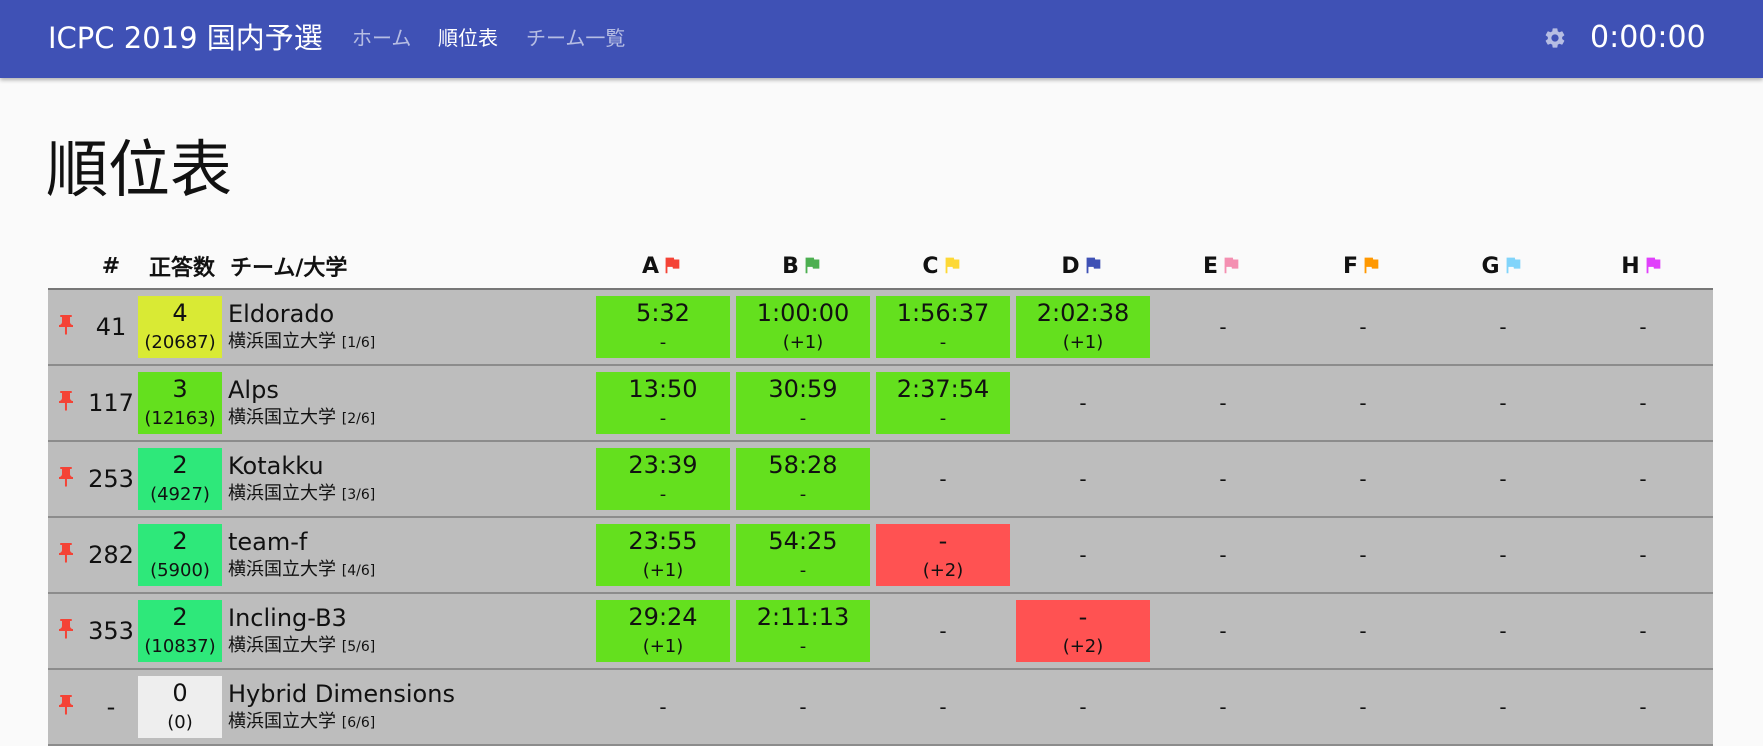 Image resolution: width=1763 pixels, height=746 pixels. I want to click on problem-label: F, so click(1350, 266).